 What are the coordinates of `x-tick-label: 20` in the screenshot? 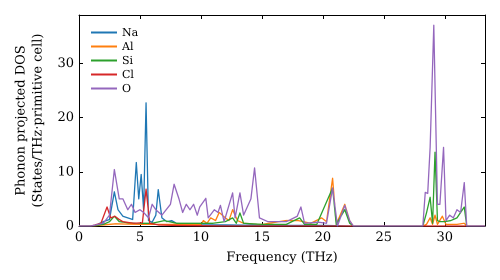 It's located at (323, 237).